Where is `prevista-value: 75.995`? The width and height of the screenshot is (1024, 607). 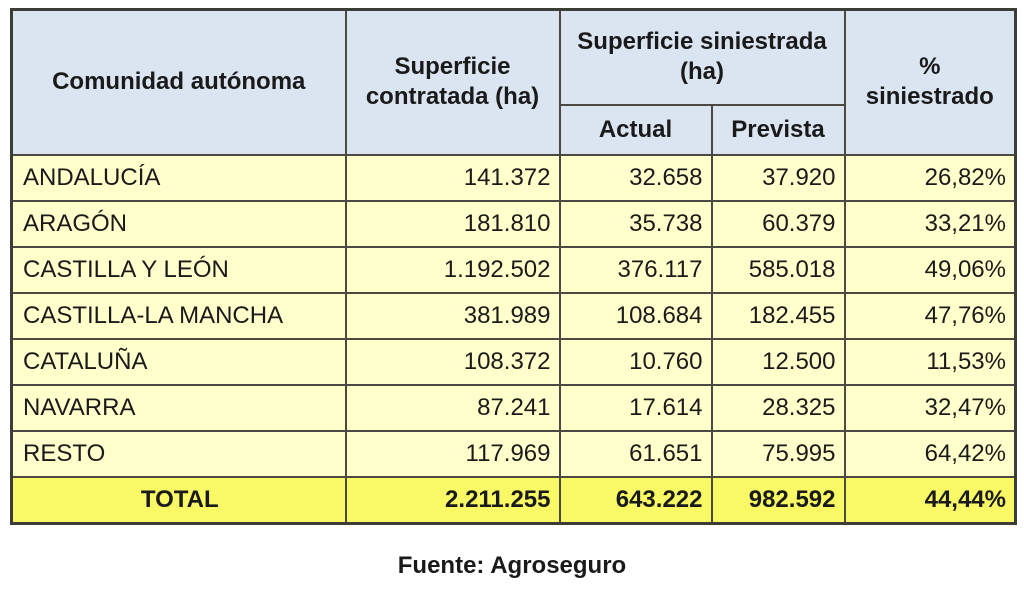 prevista-value: 75.995 is located at coordinates (778, 453).